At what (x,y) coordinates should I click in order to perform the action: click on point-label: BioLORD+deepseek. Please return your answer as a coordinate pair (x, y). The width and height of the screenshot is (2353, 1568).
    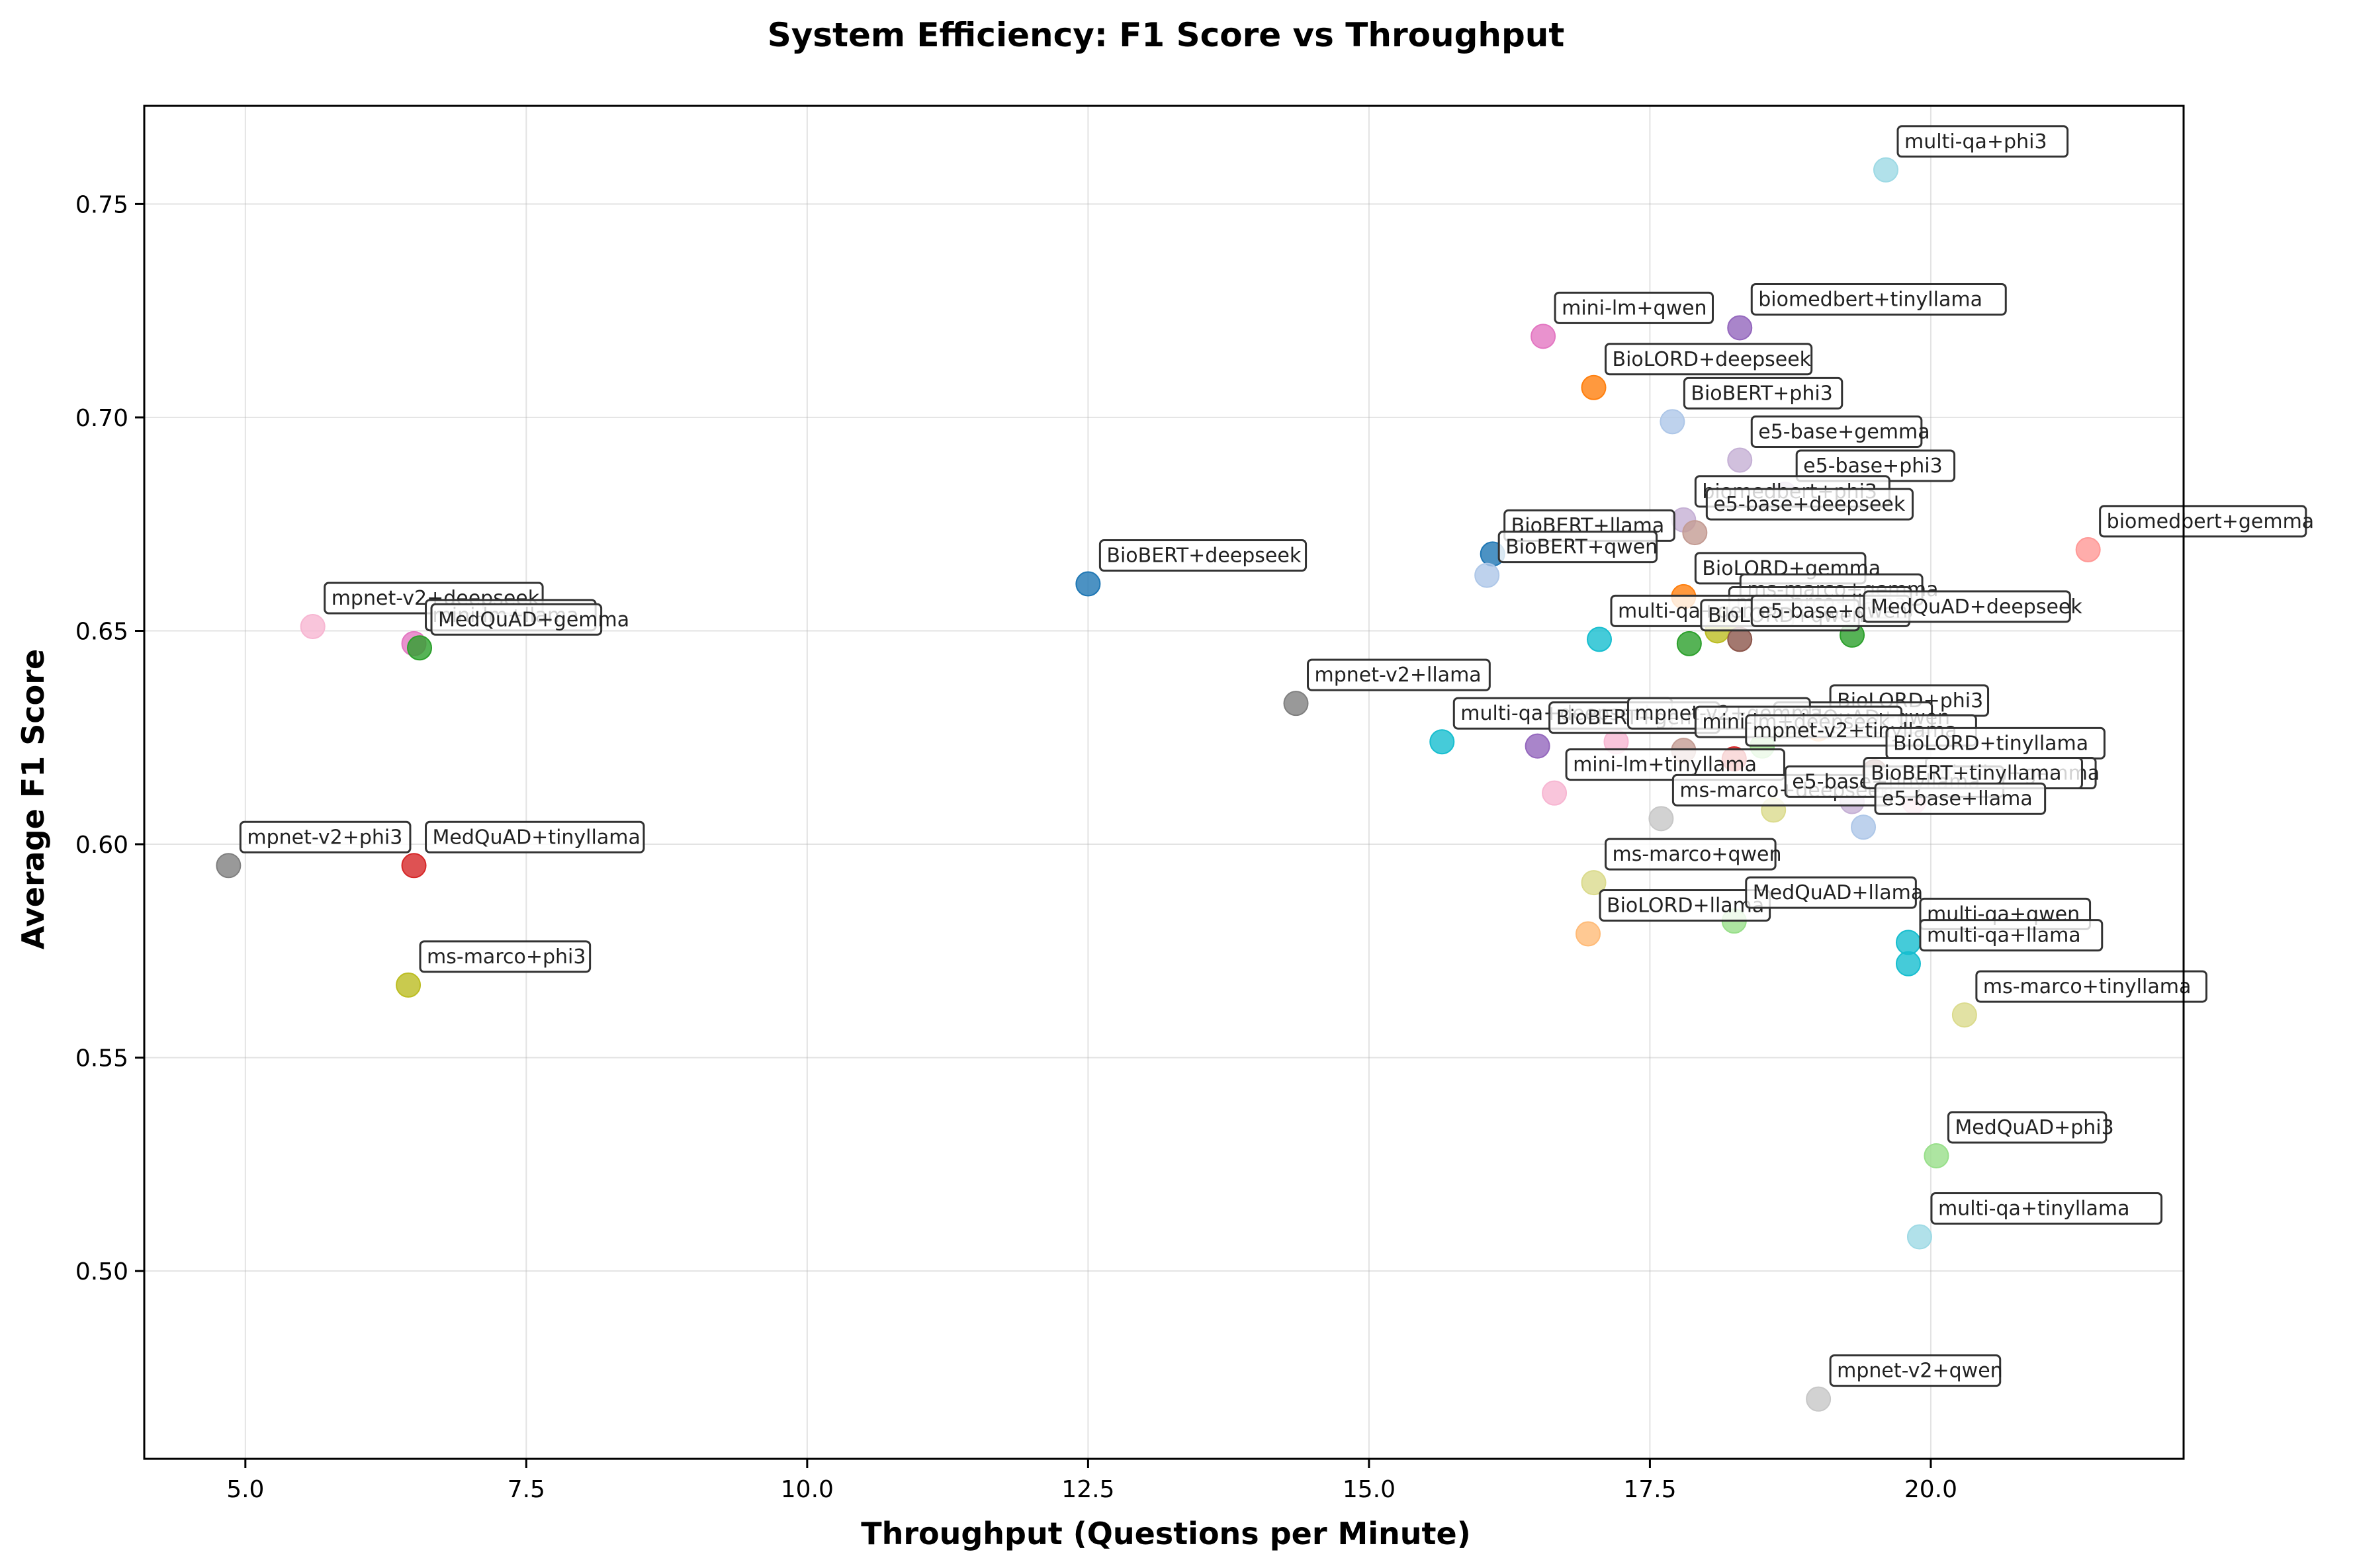
    Looking at the image, I should click on (1709, 360).